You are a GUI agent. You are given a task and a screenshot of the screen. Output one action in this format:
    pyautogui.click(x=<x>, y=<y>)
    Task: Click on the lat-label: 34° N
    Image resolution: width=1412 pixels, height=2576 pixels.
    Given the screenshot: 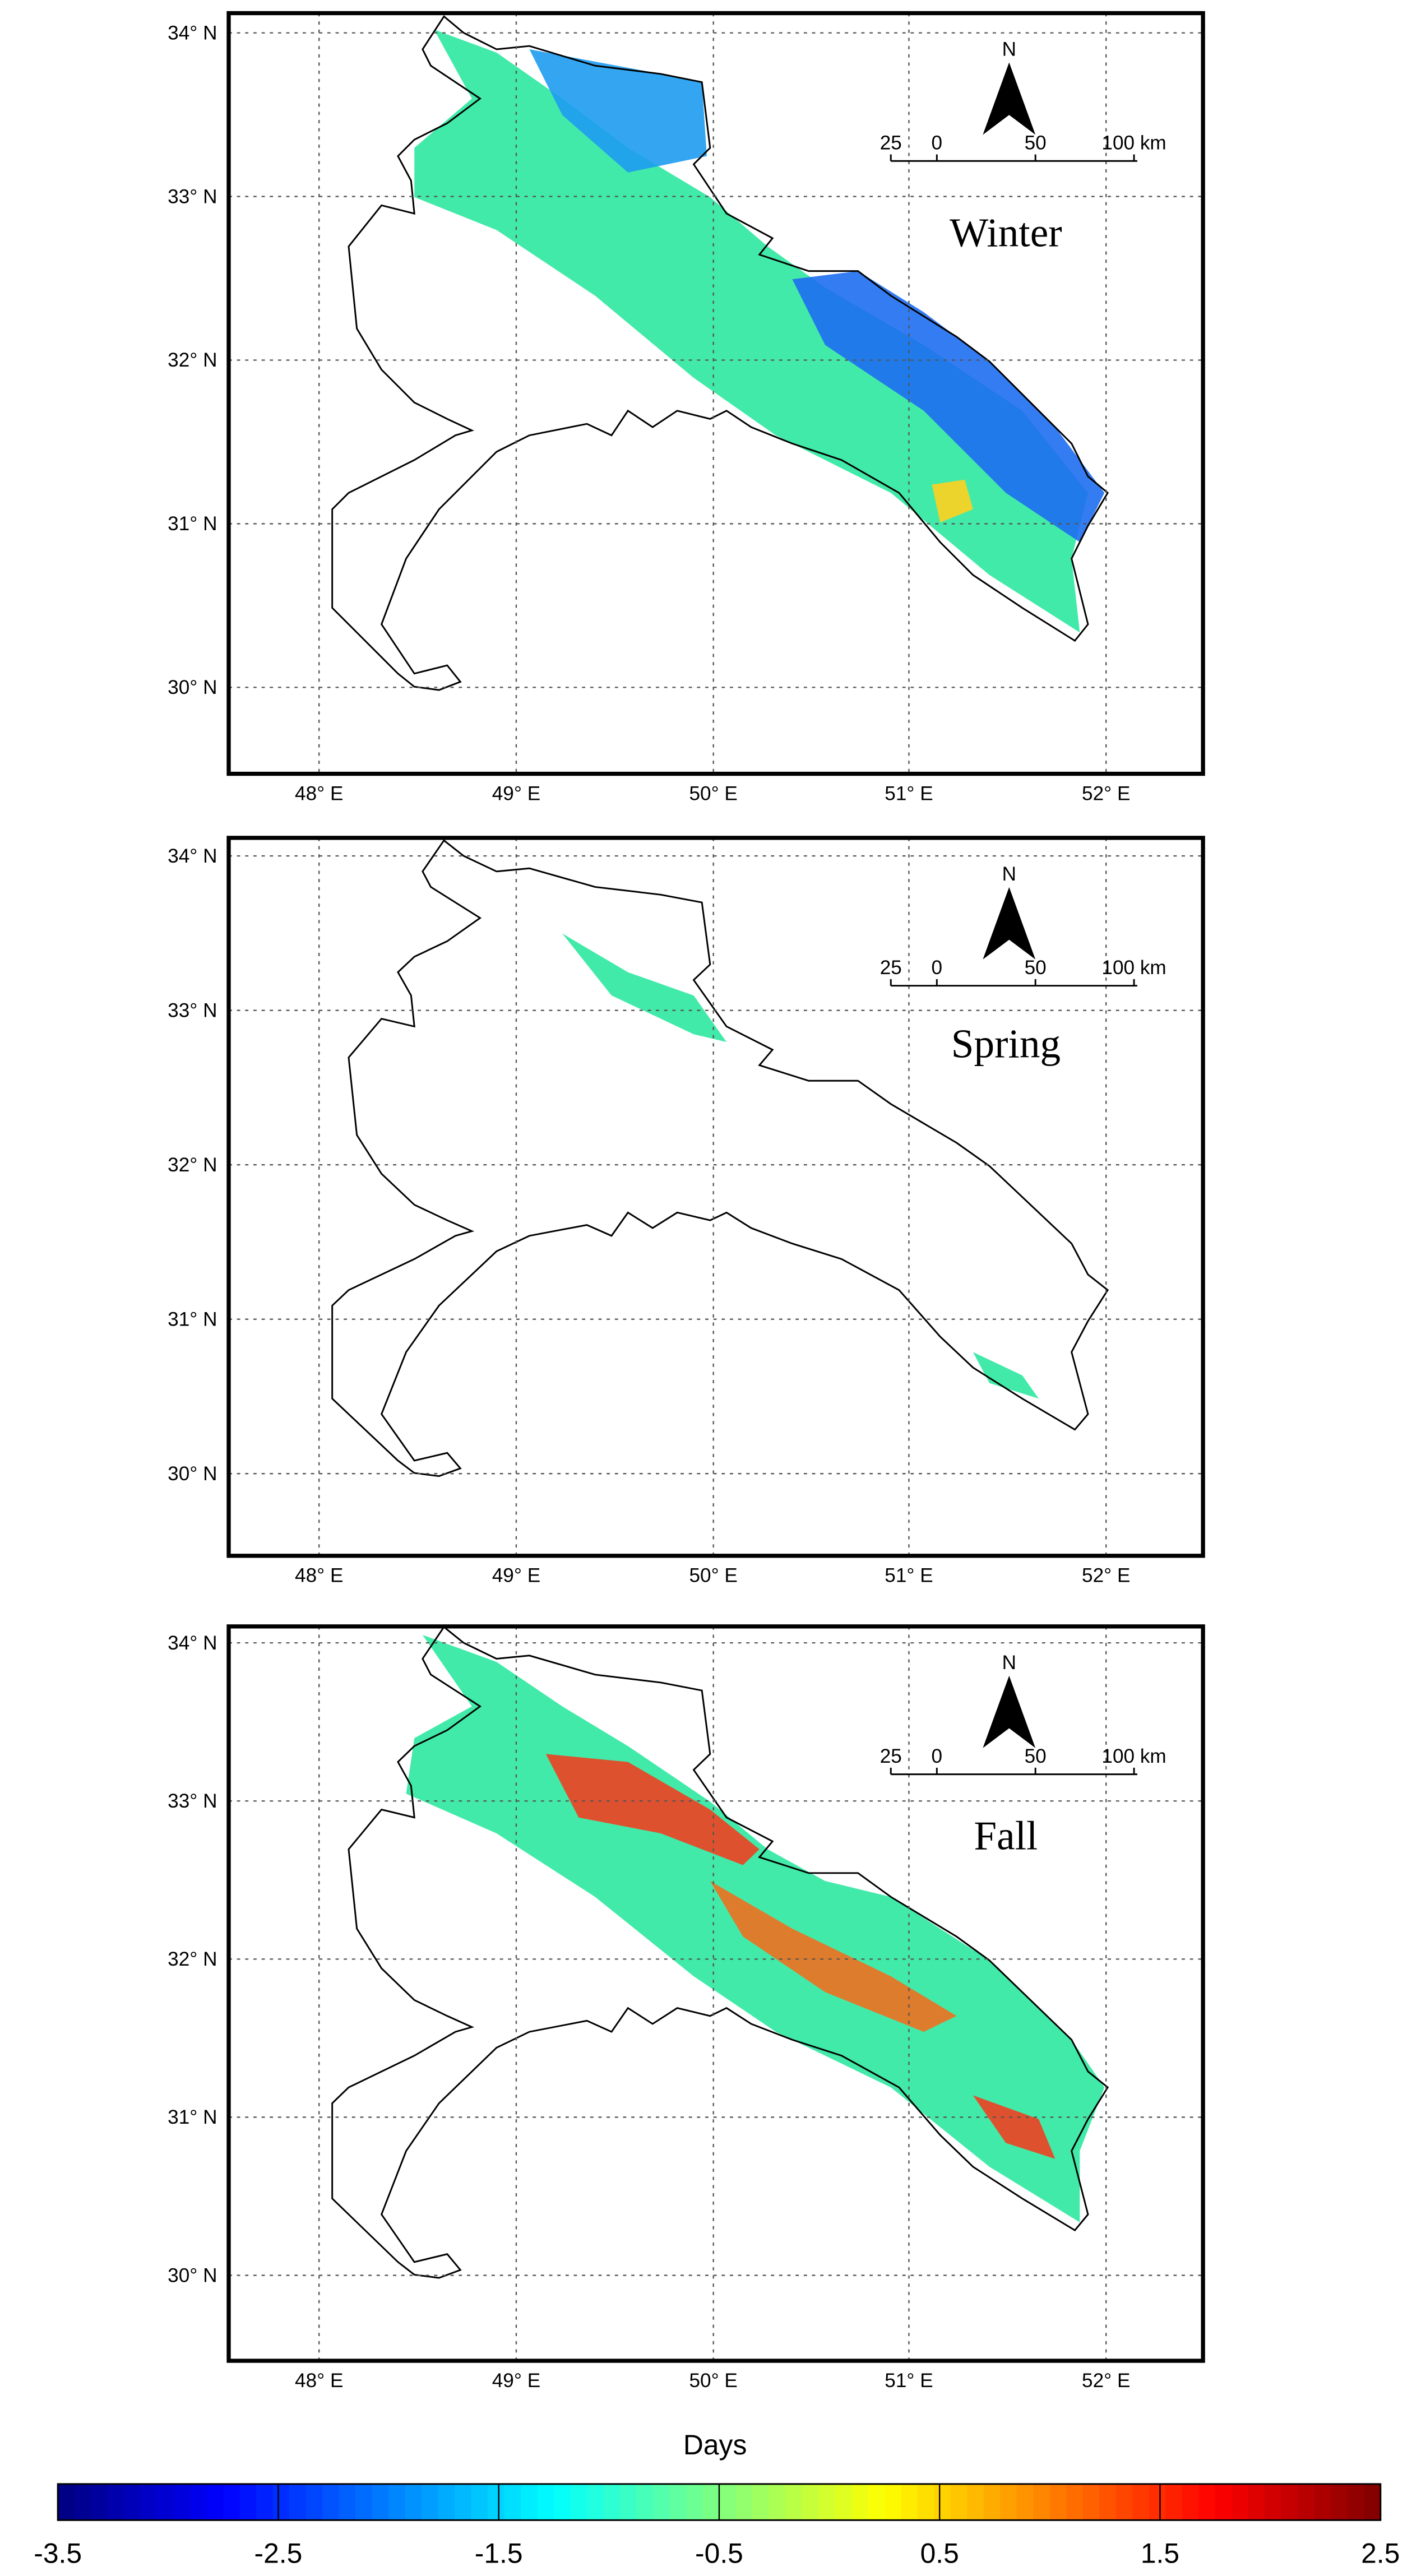 What is the action you would take?
    pyautogui.click(x=192, y=856)
    